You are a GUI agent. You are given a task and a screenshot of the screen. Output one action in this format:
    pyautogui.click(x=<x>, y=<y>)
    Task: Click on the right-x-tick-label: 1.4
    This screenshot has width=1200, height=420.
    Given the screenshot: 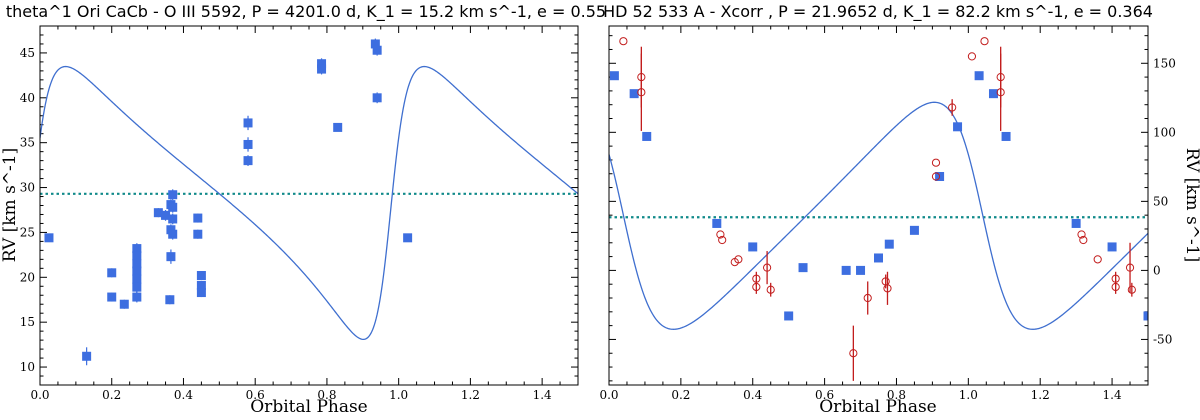 What is the action you would take?
    pyautogui.click(x=1112, y=395)
    